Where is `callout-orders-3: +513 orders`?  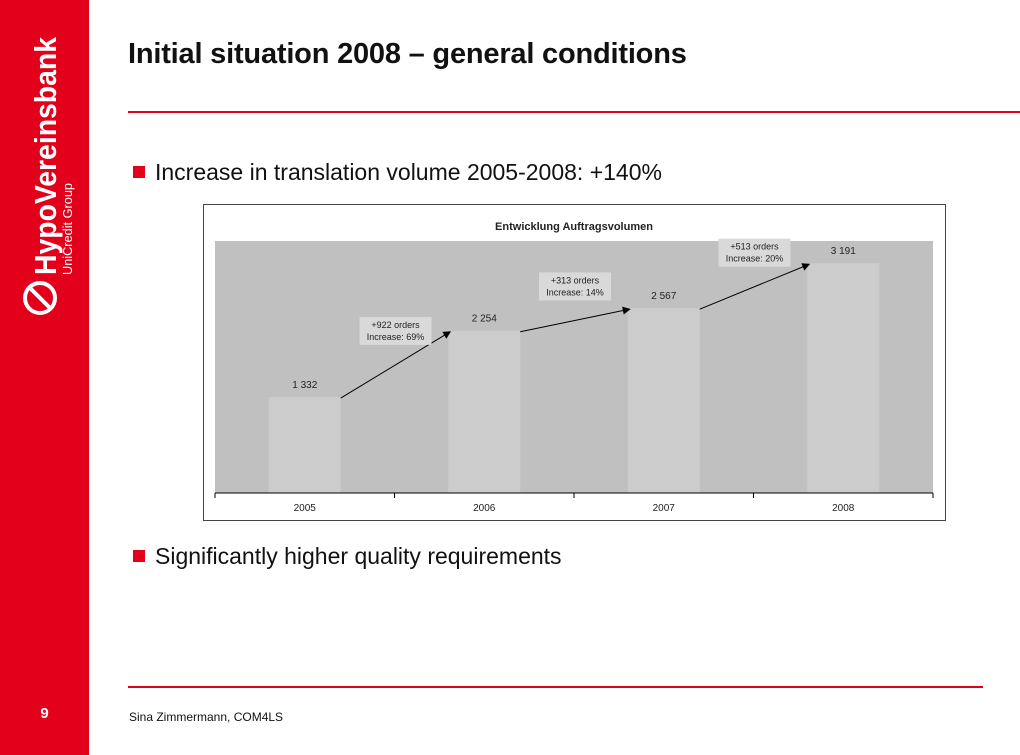 callout-orders-3: +513 orders is located at coordinates (754, 247).